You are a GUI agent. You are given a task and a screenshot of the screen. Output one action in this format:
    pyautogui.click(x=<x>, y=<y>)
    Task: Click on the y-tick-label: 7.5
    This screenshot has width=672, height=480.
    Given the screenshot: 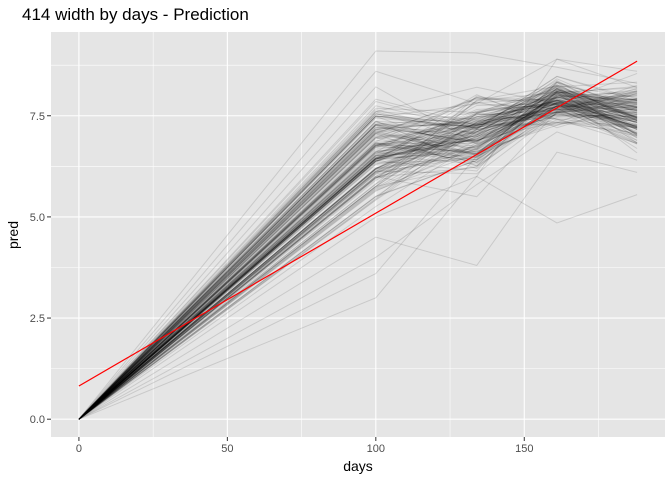 What is the action you would take?
    pyautogui.click(x=37, y=117)
    